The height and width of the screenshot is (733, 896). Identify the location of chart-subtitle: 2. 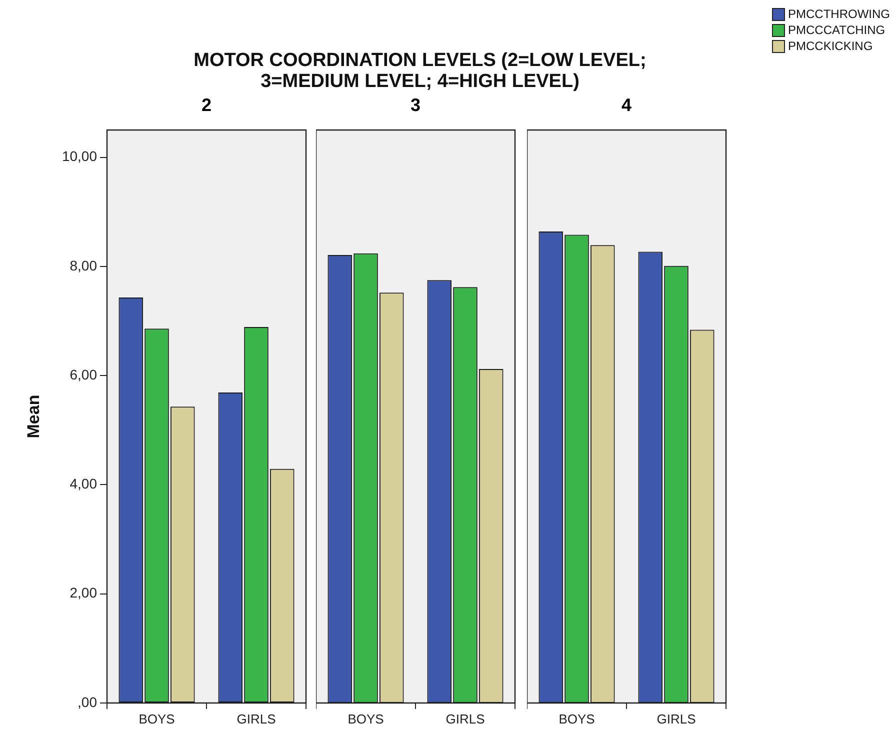
(206, 105).